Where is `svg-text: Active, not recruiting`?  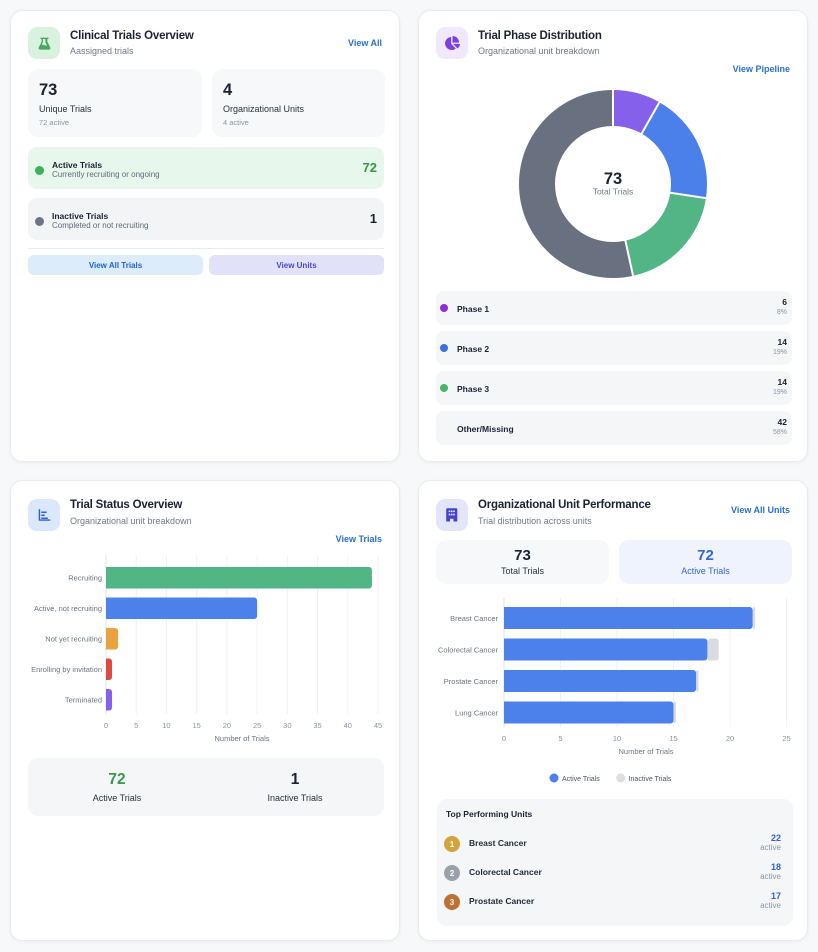 svg-text: Active, not recruiting is located at coordinates (68, 608).